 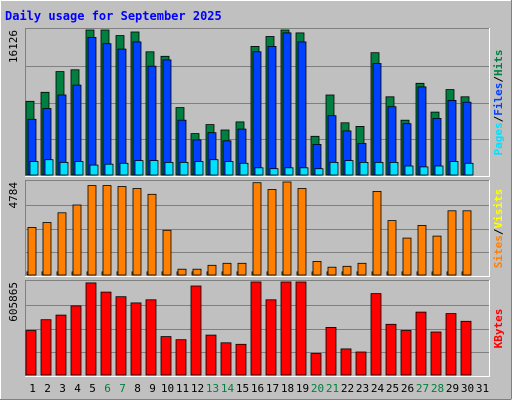 What do you see at coordinates (167, 388) in the screenshot?
I see `x-tick-label-10: 10` at bounding box center [167, 388].